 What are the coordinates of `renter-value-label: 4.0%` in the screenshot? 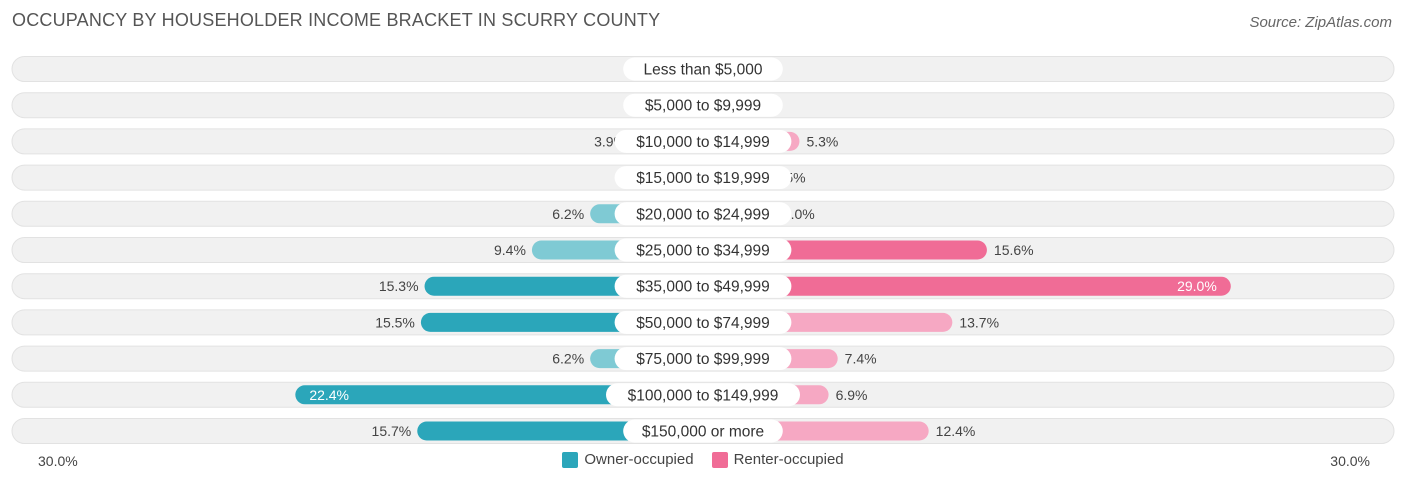 It's located at (799, 214).